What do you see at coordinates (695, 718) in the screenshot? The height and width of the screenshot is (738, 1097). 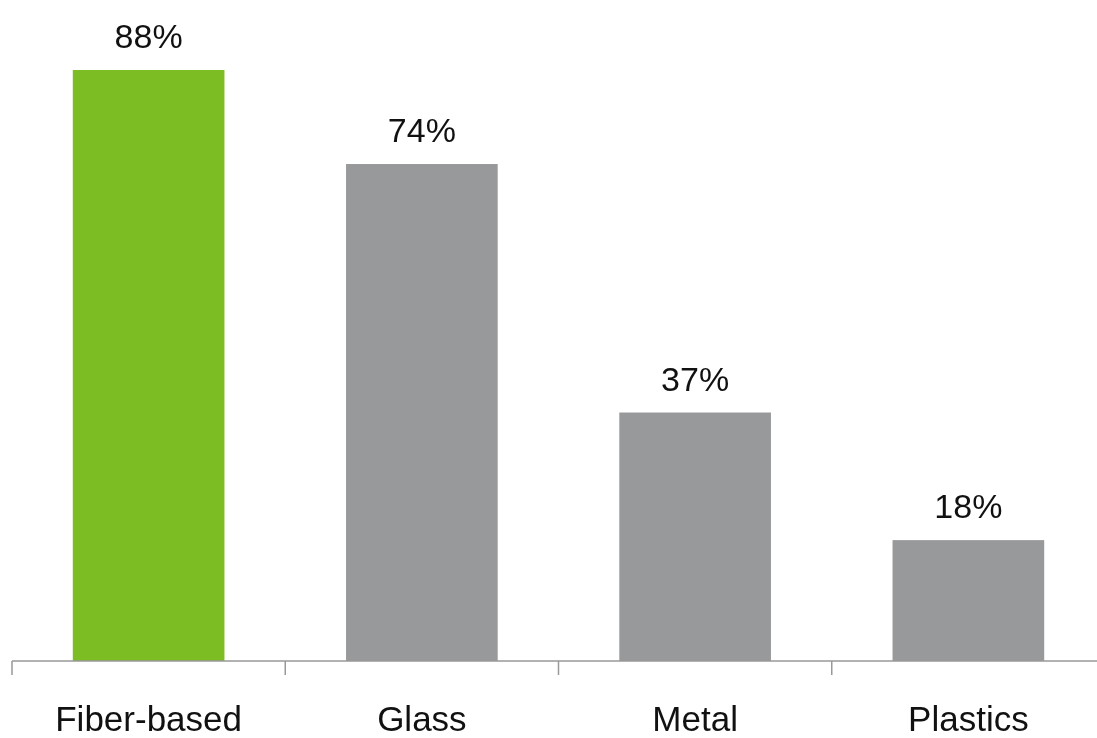 I see `x-tick-label: Metal` at bounding box center [695, 718].